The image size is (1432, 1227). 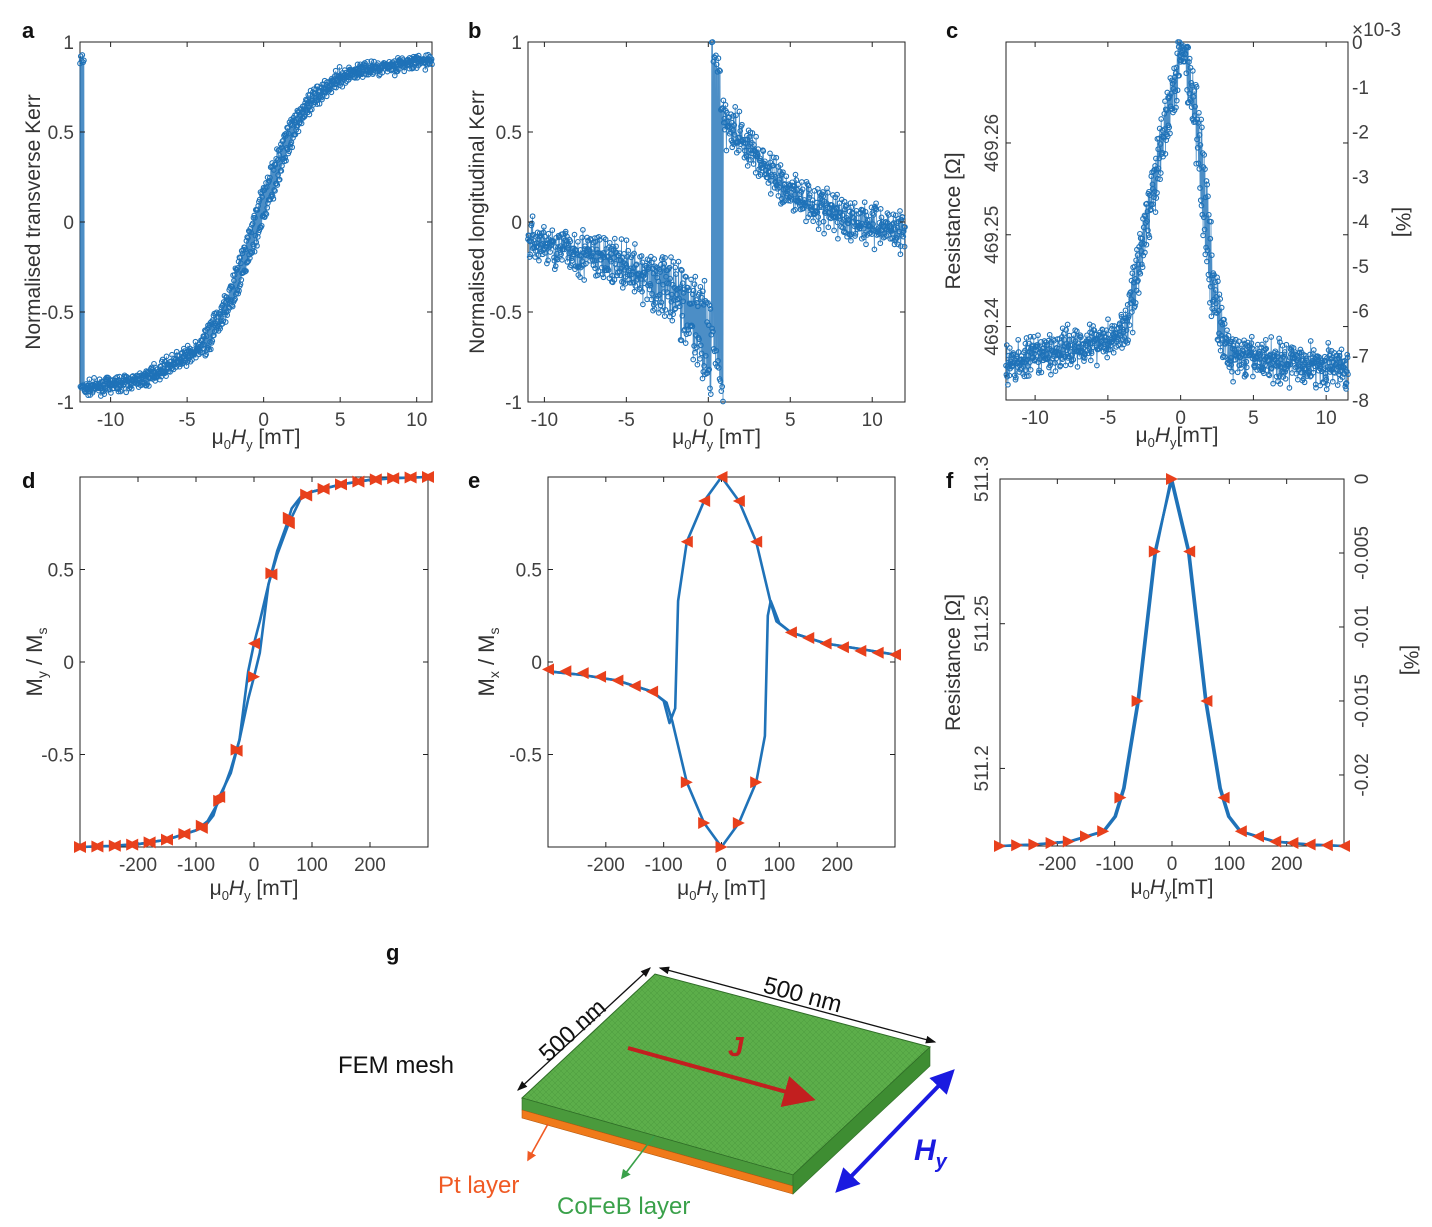 What do you see at coordinates (721, 600) in the screenshot?
I see `down-branch-line` at bounding box center [721, 600].